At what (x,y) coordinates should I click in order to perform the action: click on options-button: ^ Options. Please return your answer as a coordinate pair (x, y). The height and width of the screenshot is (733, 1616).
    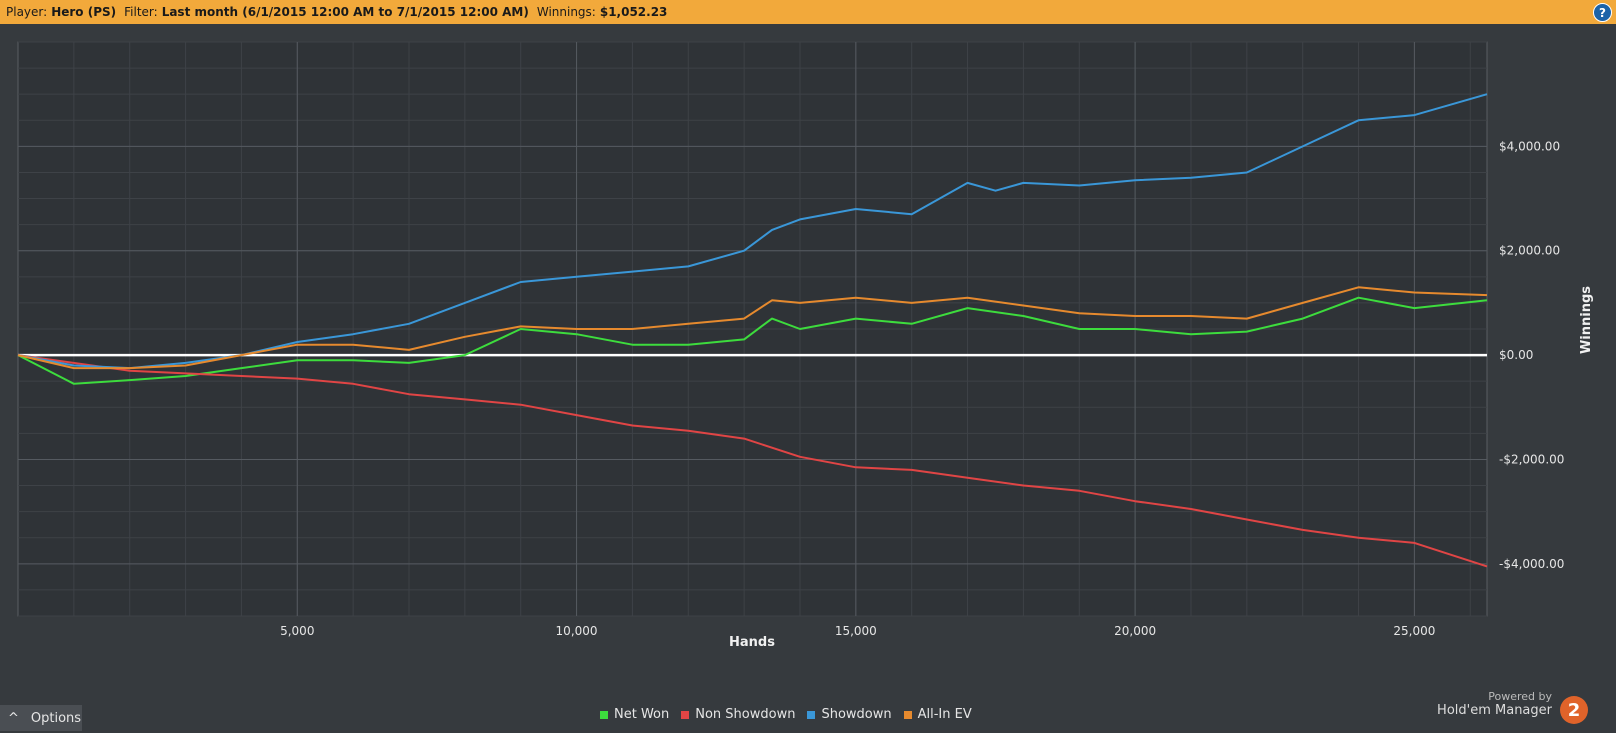
    Looking at the image, I should click on (41, 718).